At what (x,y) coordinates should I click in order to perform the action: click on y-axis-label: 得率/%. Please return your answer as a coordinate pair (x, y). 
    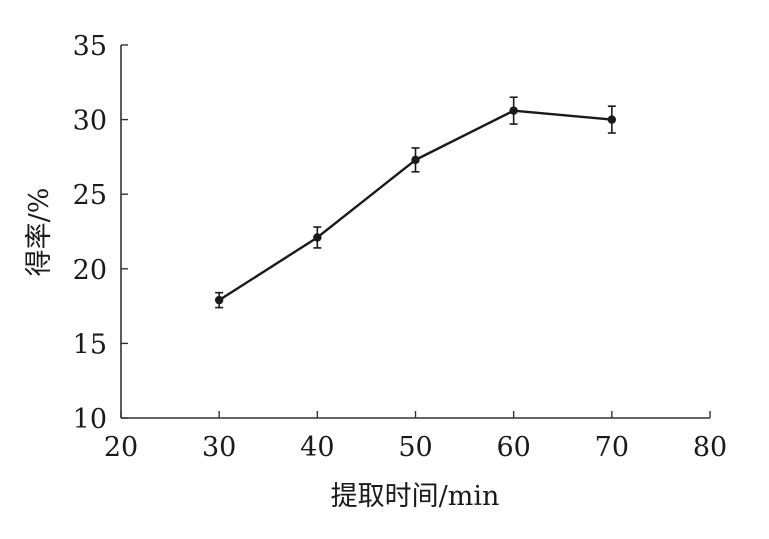
    Looking at the image, I should click on (39, 232).